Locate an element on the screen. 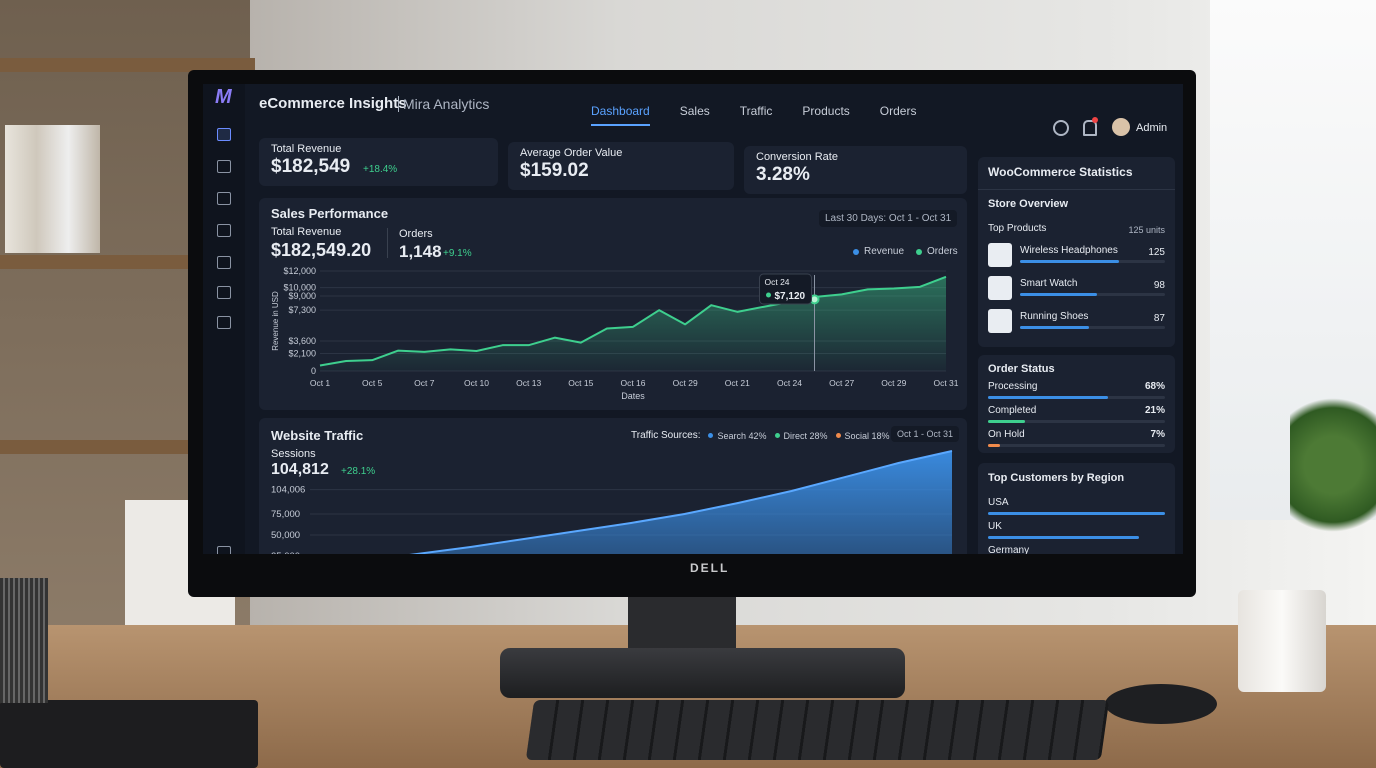 This screenshot has width=1376, height=768. x-tick-label: Oct 31 is located at coordinates (945, 383).